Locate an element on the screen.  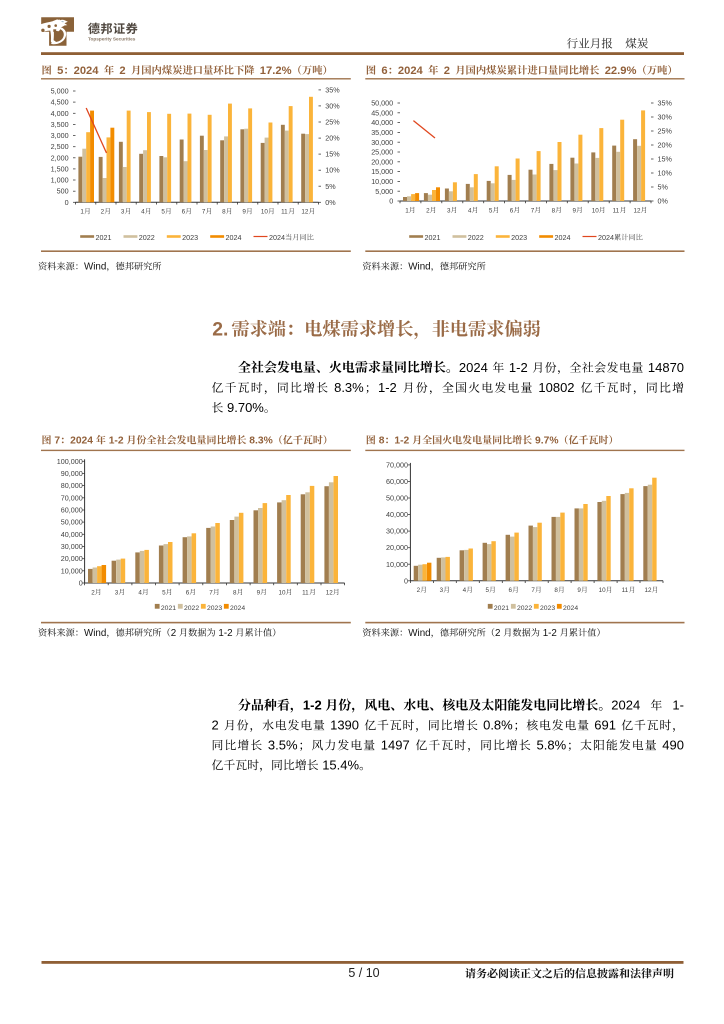
svg-text: 490 is located at coordinates (673, 744).